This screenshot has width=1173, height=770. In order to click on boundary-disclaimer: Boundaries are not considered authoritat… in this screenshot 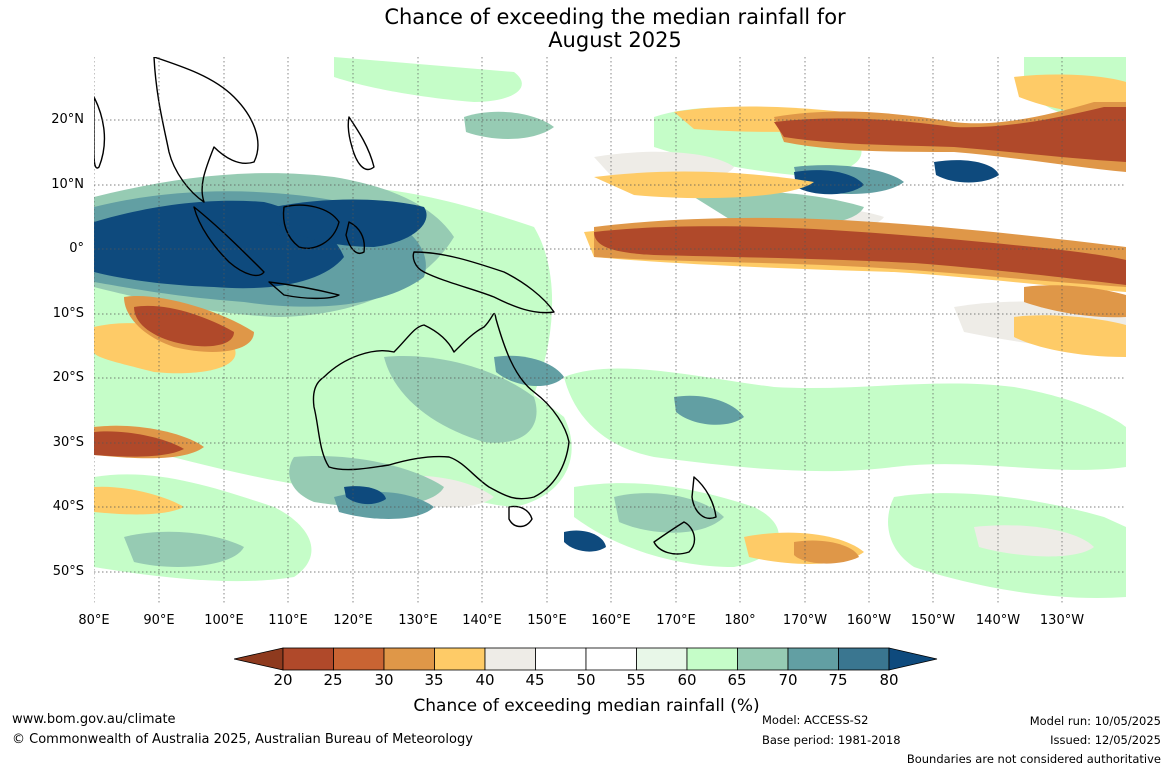, I will do `click(1033, 759)`.